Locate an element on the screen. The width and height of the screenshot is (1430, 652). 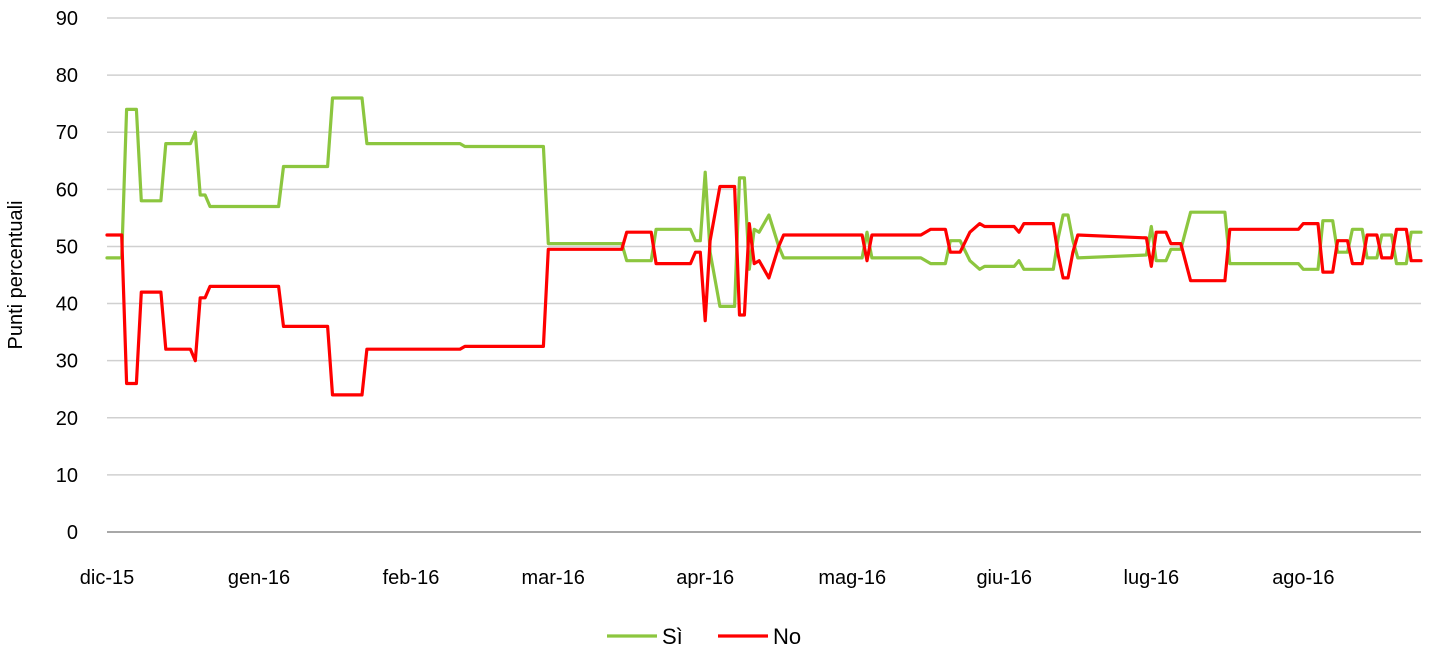
x-tick-label: feb-16 is located at coordinates (411, 578).